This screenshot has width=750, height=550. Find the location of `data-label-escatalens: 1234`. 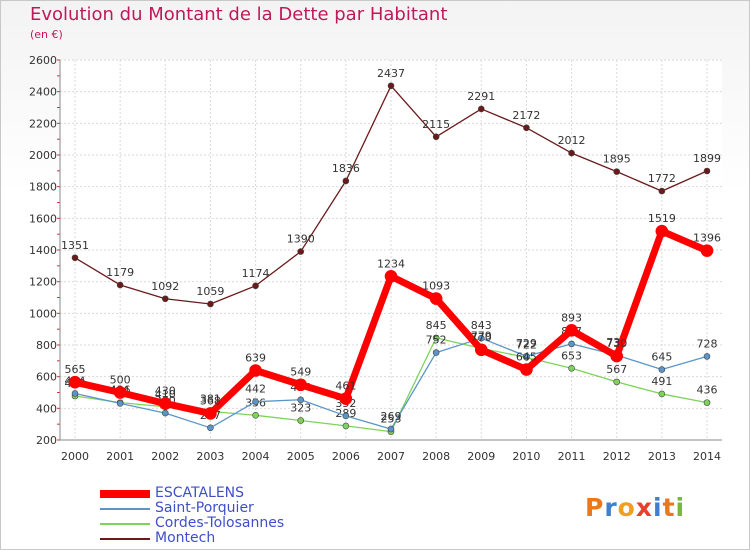

data-label-escatalens: 1234 is located at coordinates (391, 263).